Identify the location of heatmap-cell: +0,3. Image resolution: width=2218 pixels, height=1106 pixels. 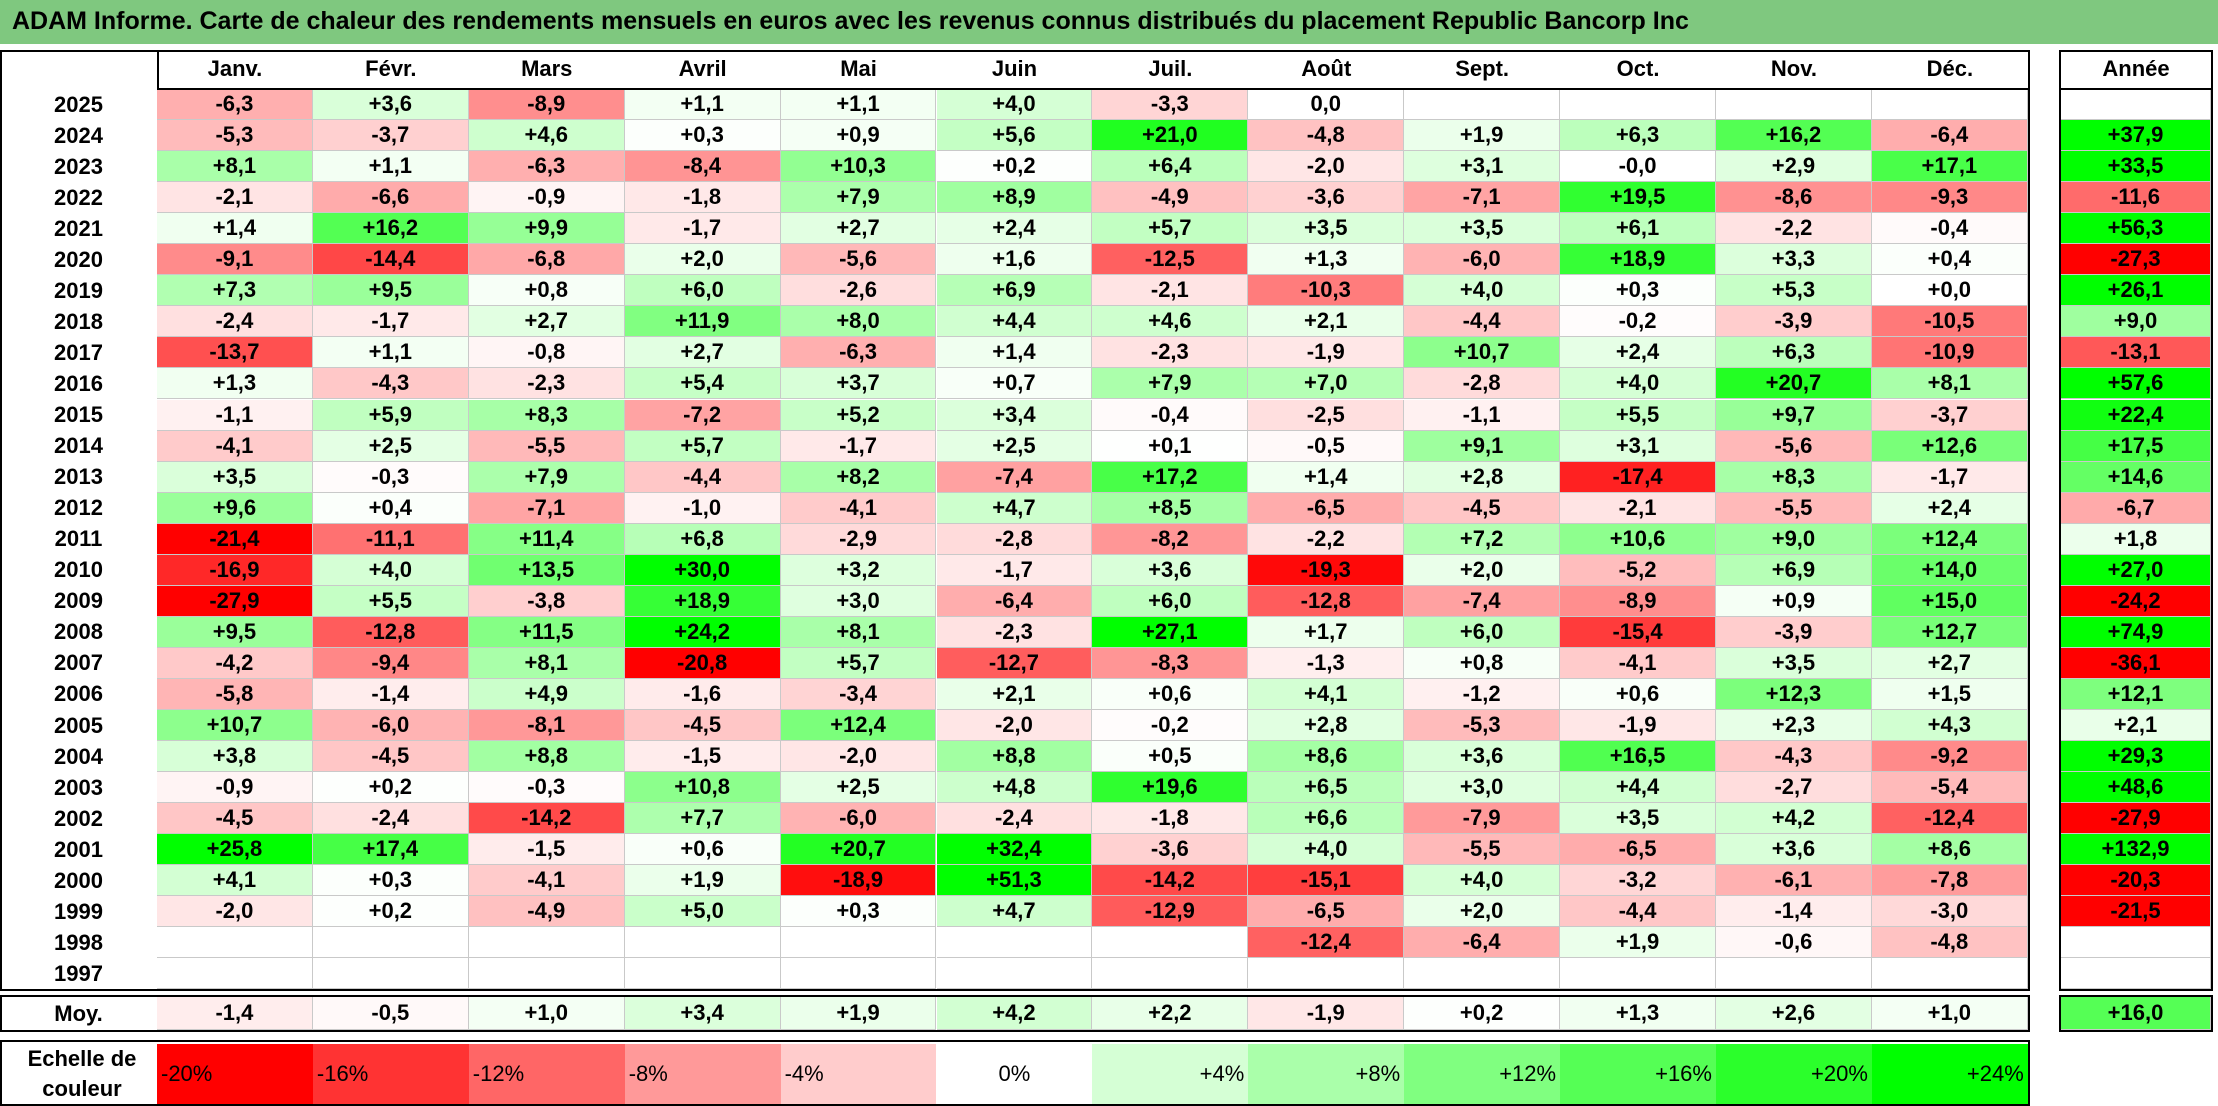
(1638, 291).